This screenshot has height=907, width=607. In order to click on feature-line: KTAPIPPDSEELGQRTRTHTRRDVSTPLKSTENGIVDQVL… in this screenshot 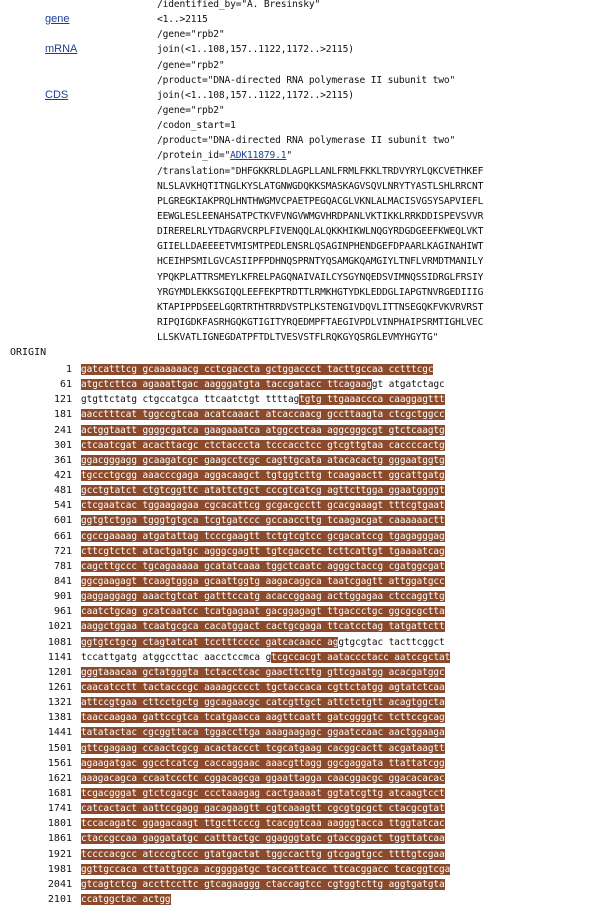, I will do `click(303, 307)`.